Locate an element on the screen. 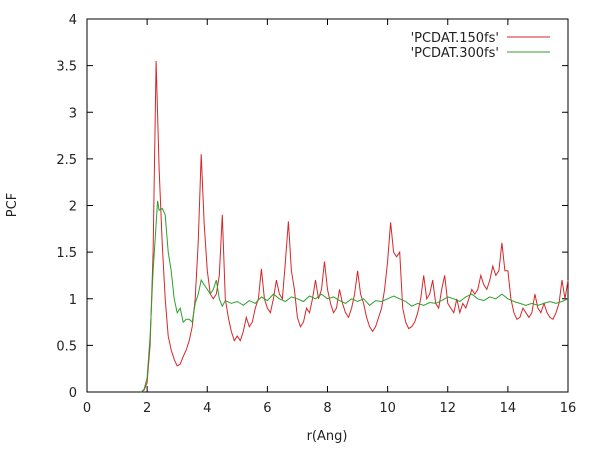 The width and height of the screenshot is (600, 450). x-tick-label: 4 is located at coordinates (207, 408).